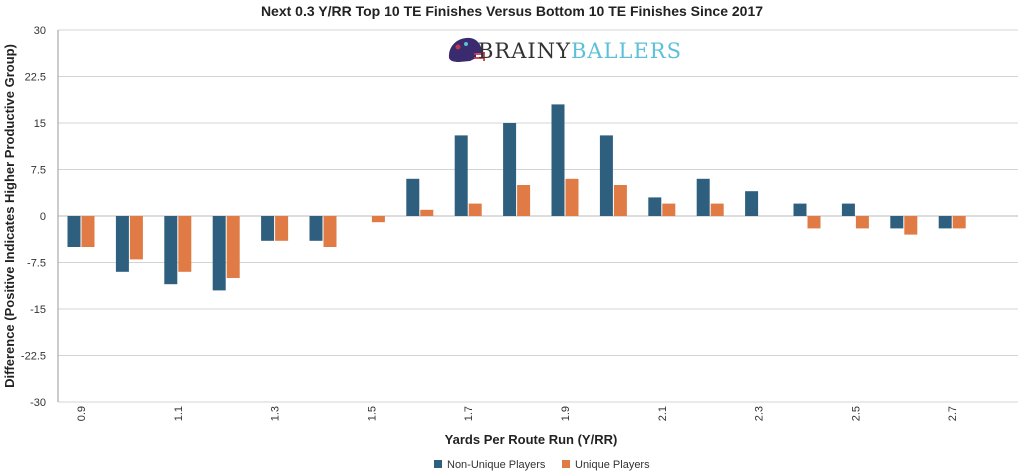  Describe the element at coordinates (626, 51) in the screenshot. I see `brand-name-part2: BALLERS` at that location.